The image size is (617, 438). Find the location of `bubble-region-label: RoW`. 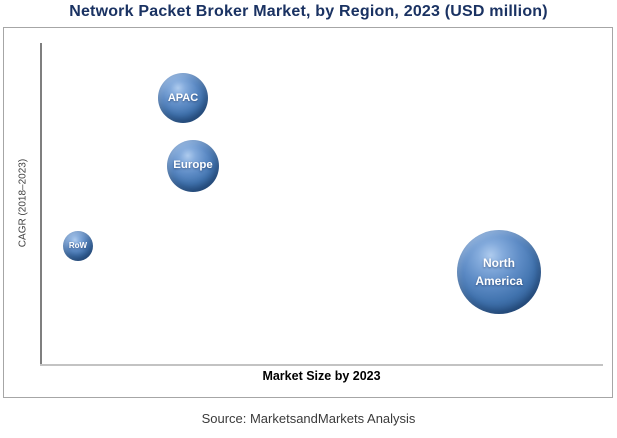

bubble-region-label: RoW is located at coordinates (78, 245).